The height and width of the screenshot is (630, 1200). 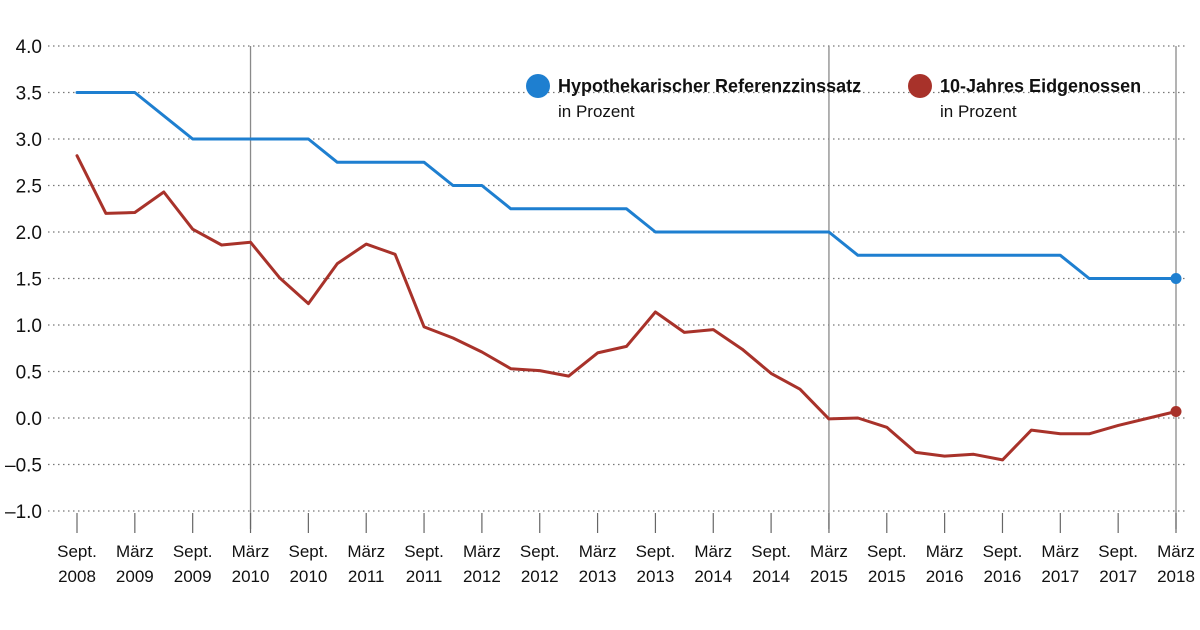 I want to click on legend-item-eidgenossen: 10-Jahres Eidgenossen in Prozent, so click(x=1024, y=97).